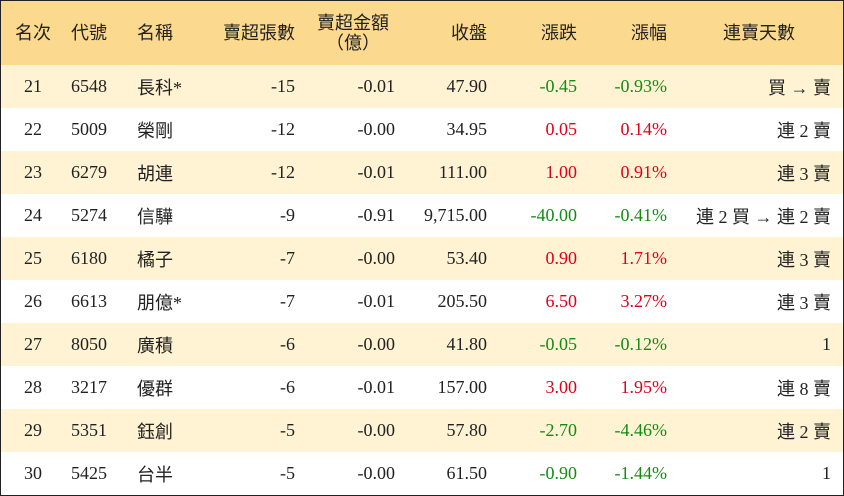  What do you see at coordinates (155, 259) in the screenshot?
I see `name-cell: 橘子` at bounding box center [155, 259].